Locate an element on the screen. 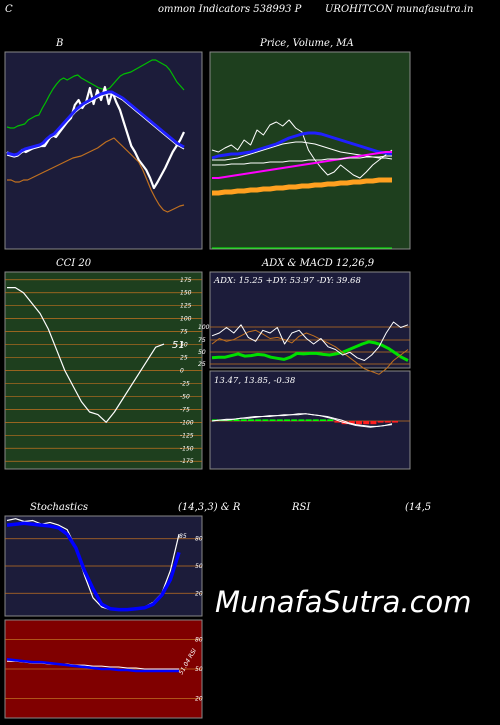 This screenshot has height=725, width=500. cci-tick-label: 125 is located at coordinates (186, 306).